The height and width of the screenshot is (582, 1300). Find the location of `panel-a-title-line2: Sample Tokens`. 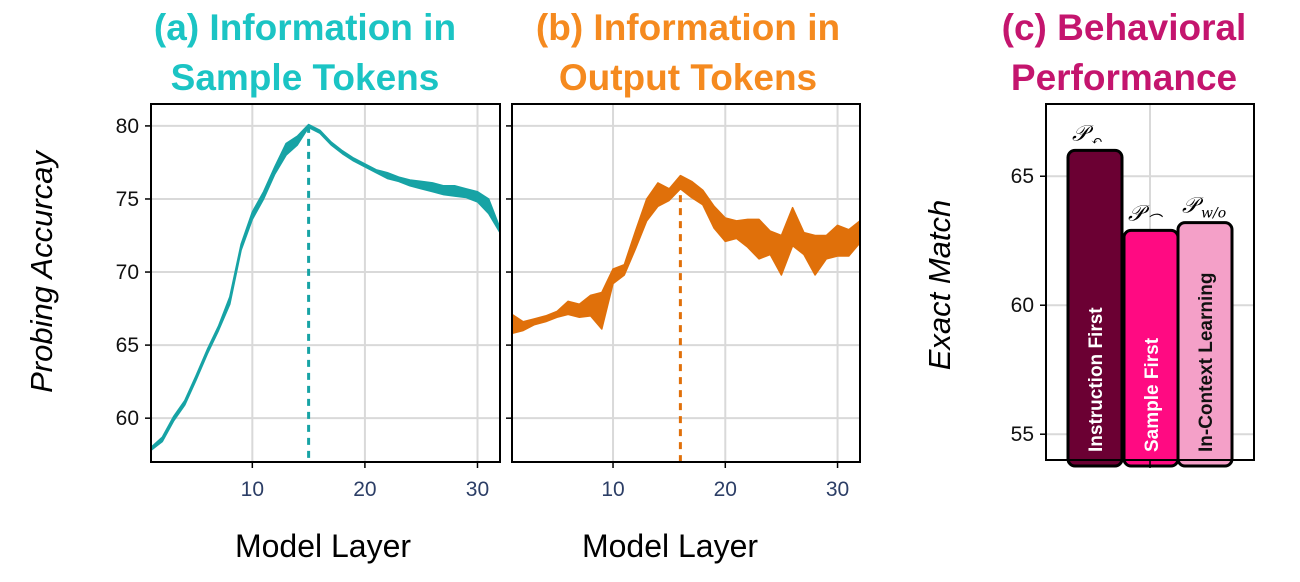

panel-a-title-line2: Sample Tokens is located at coordinates (305, 77).